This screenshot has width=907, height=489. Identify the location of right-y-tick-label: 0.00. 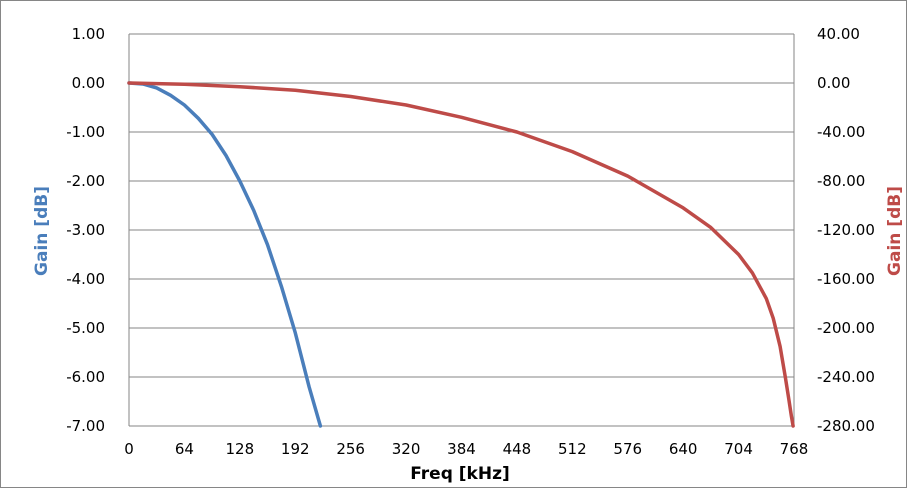
(833, 83).